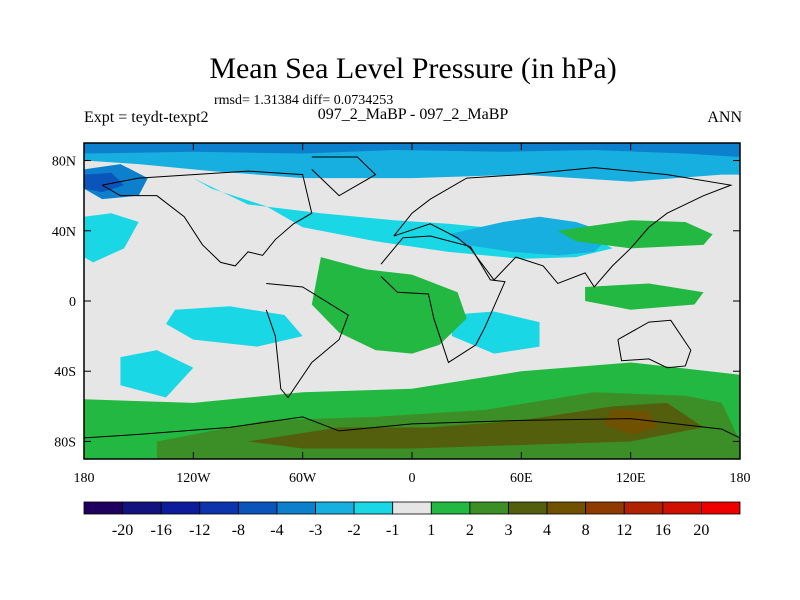  What do you see at coordinates (508, 530) in the screenshot?
I see `colorbar-label: 3` at bounding box center [508, 530].